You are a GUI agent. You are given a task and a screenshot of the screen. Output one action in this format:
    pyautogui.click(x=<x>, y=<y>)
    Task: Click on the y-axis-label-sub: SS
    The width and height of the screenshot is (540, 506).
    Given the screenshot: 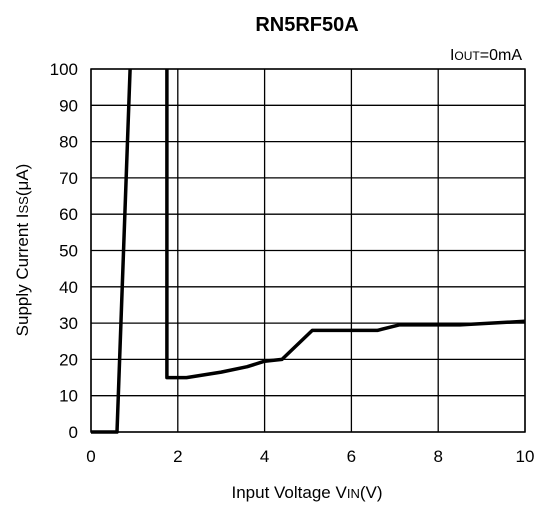 What is the action you would take?
    pyautogui.click(x=23, y=205)
    